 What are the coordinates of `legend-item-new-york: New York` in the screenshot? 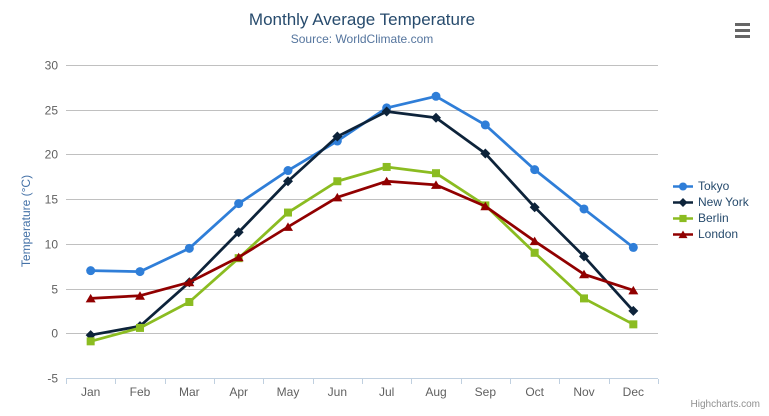 It's located at (711, 202).